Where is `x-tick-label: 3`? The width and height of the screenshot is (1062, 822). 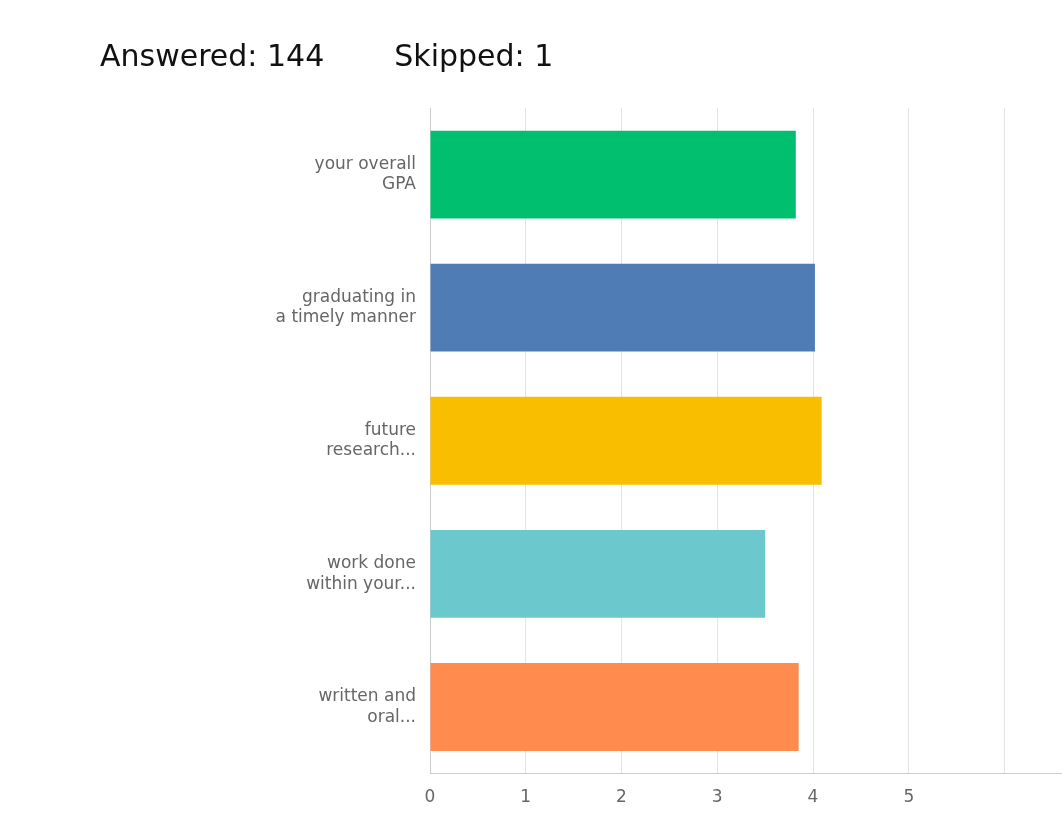 x-tick-label: 3 is located at coordinates (717, 796).